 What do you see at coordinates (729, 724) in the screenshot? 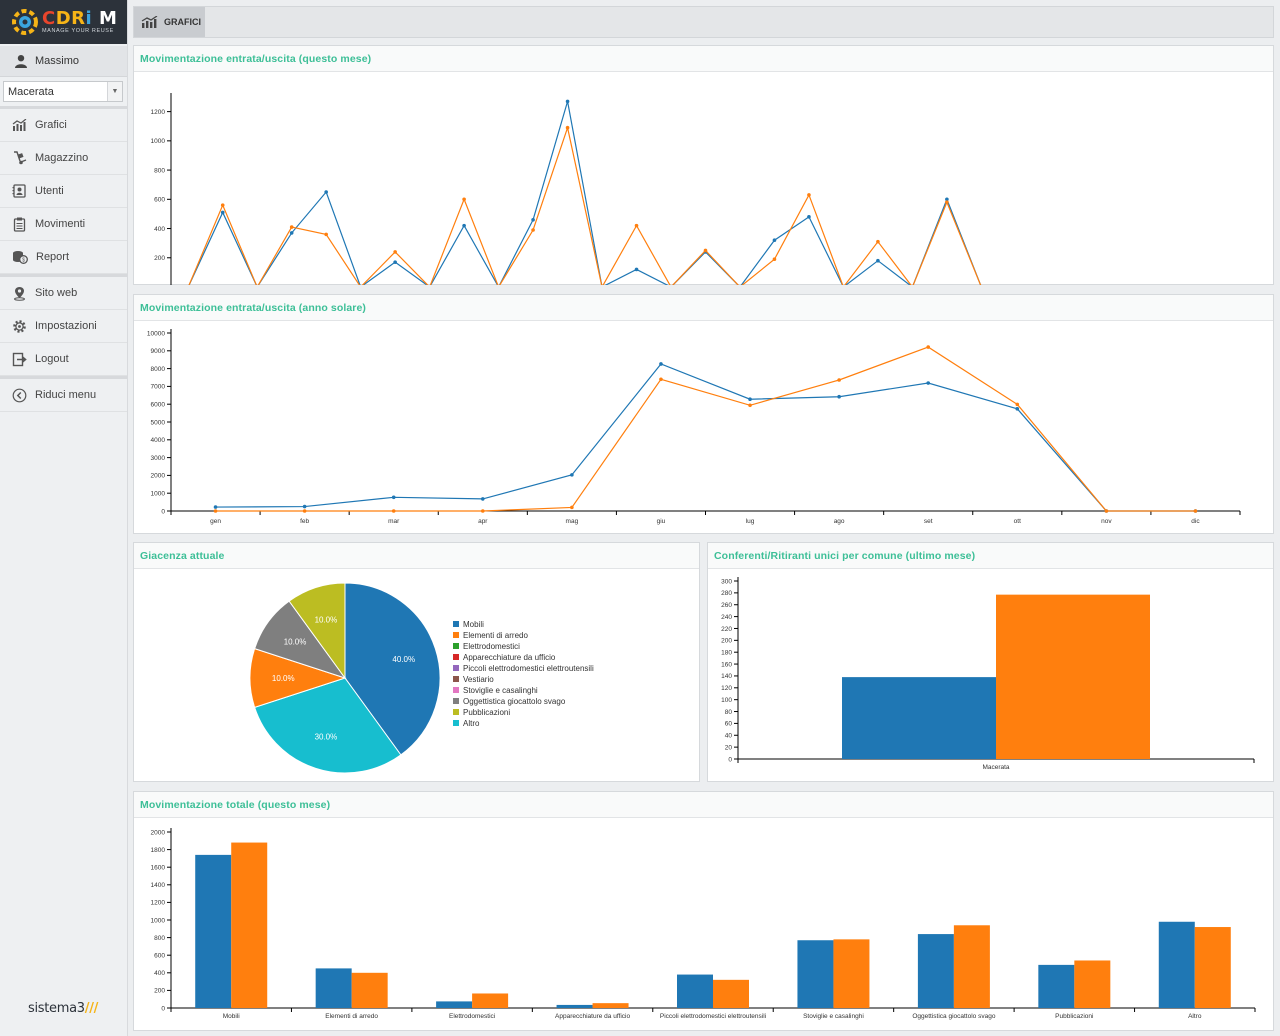
I see `y-tick-label: 60` at bounding box center [729, 724].